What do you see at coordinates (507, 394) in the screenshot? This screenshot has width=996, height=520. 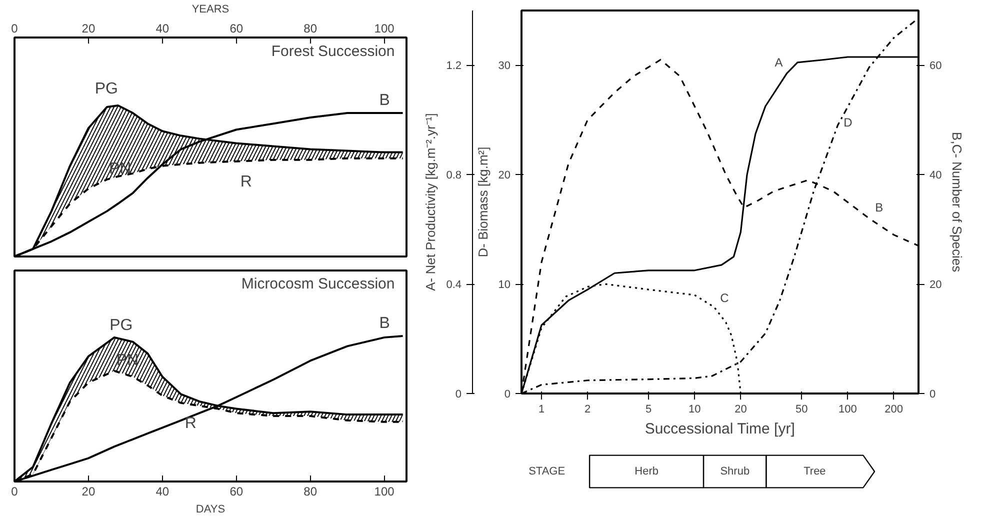 I see `y3-tick-label: 0` at bounding box center [507, 394].